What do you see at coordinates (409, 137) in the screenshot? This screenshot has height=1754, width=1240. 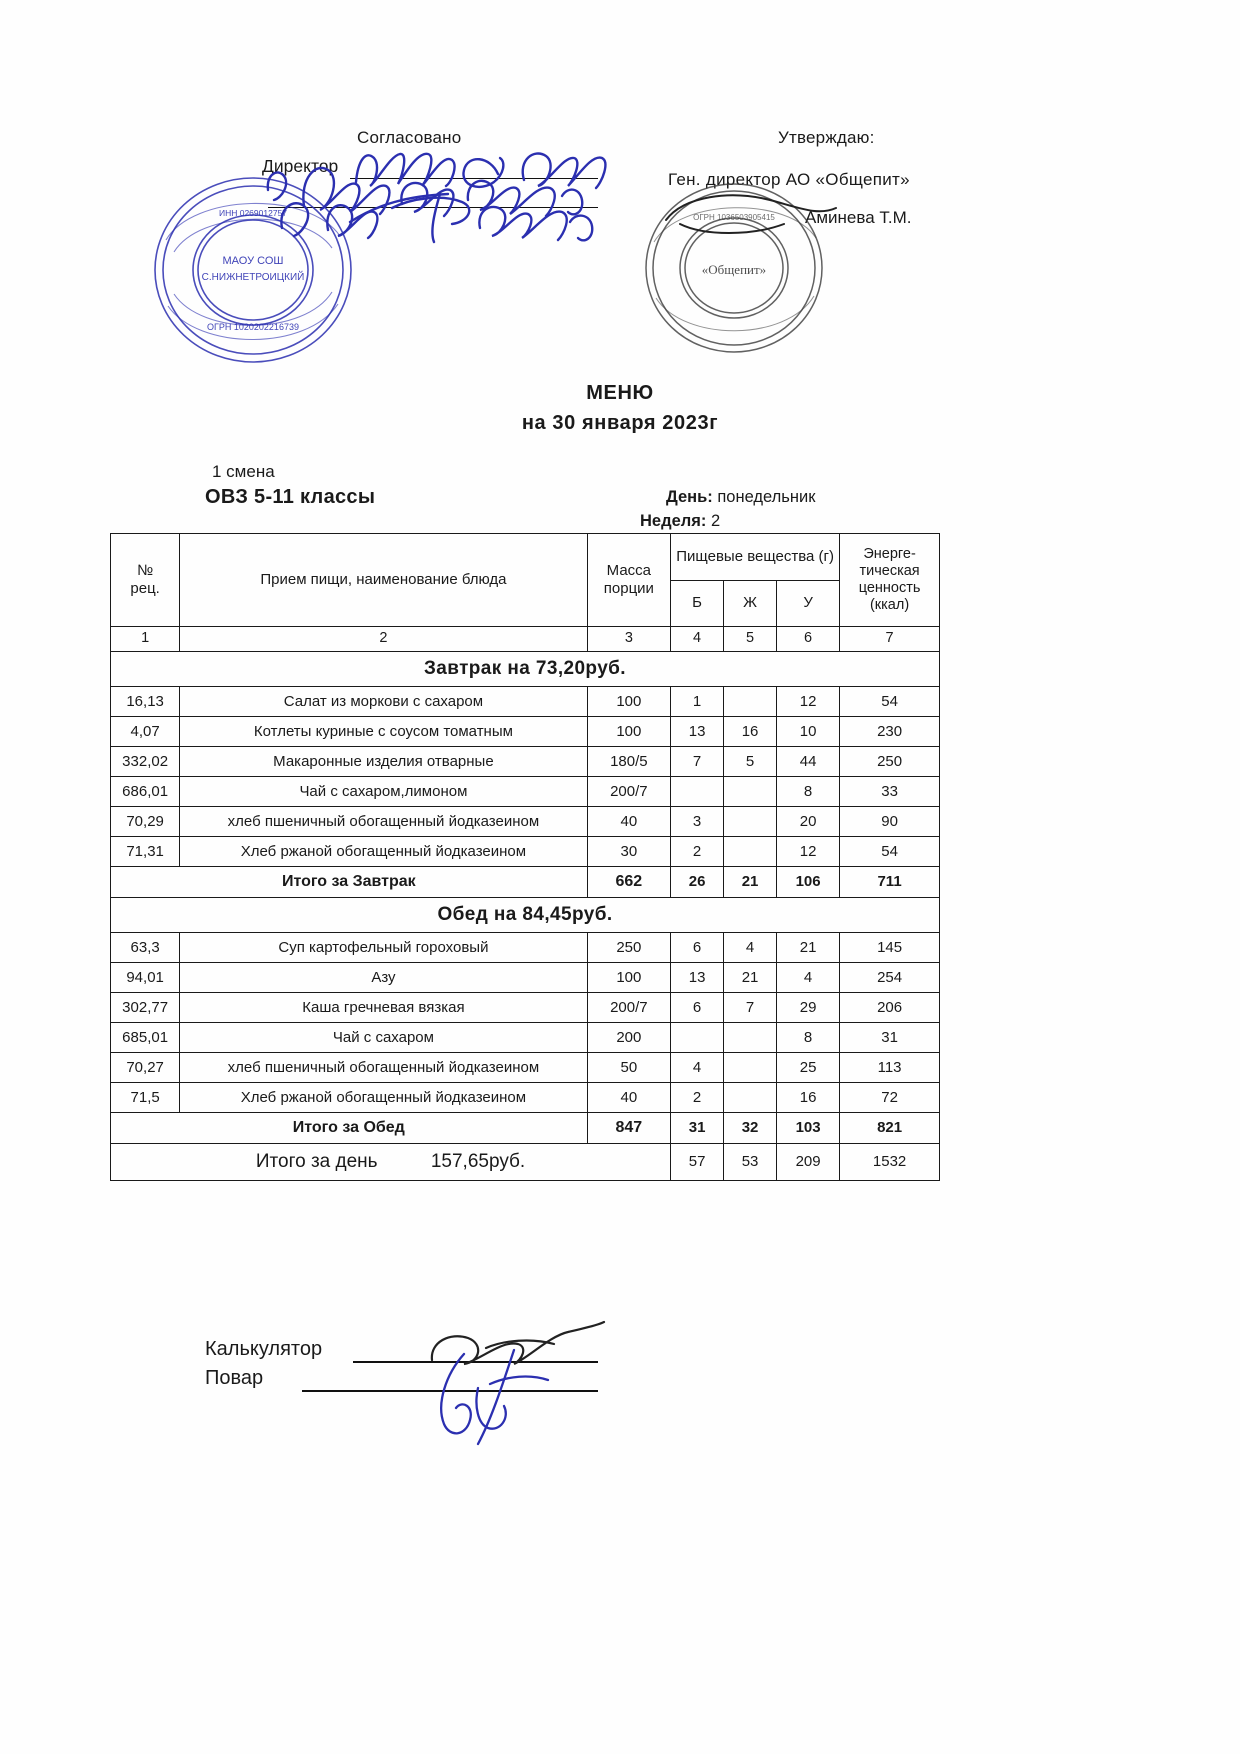 I see `approval-left-title: Согласовано` at bounding box center [409, 137].